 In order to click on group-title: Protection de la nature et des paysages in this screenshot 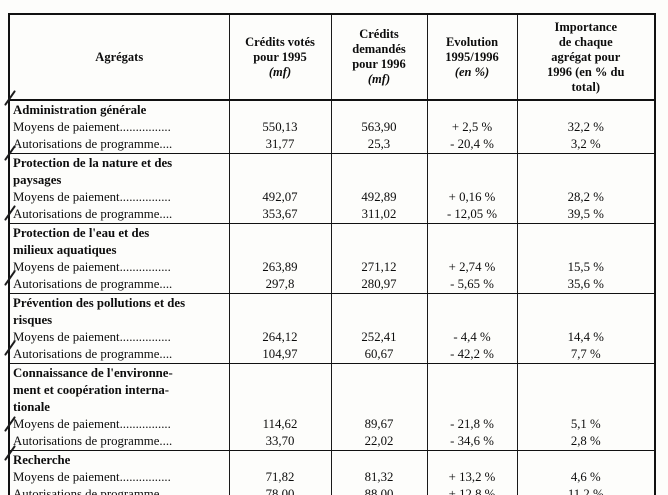, I will do `click(119, 171)`.